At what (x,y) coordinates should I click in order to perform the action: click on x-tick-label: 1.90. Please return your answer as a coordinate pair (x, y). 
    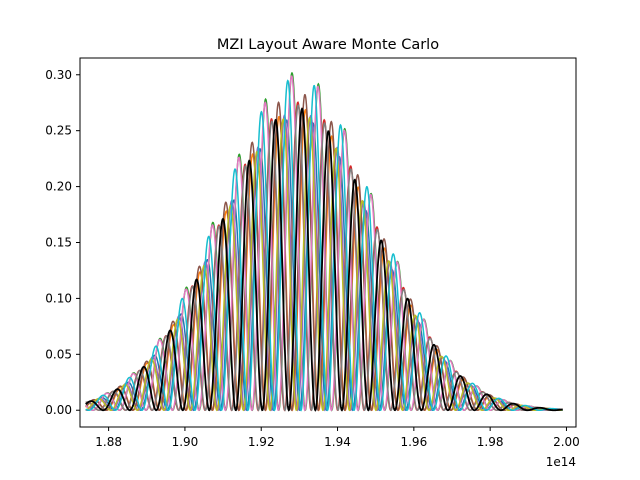
    Looking at the image, I should click on (185, 442).